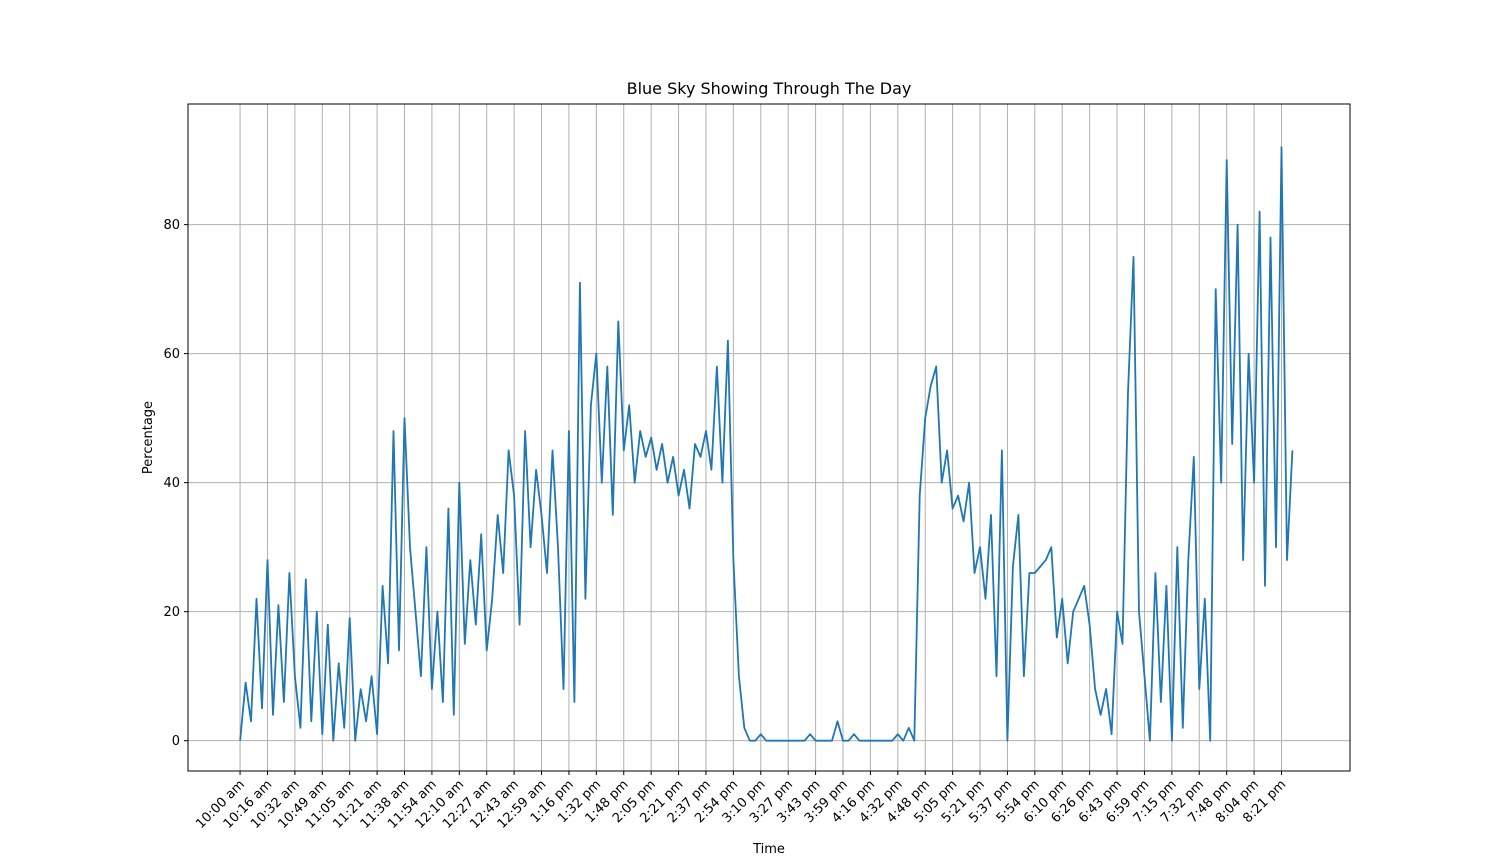 The image size is (1500, 865). I want to click on x-axis-label: Time, so click(768, 849).